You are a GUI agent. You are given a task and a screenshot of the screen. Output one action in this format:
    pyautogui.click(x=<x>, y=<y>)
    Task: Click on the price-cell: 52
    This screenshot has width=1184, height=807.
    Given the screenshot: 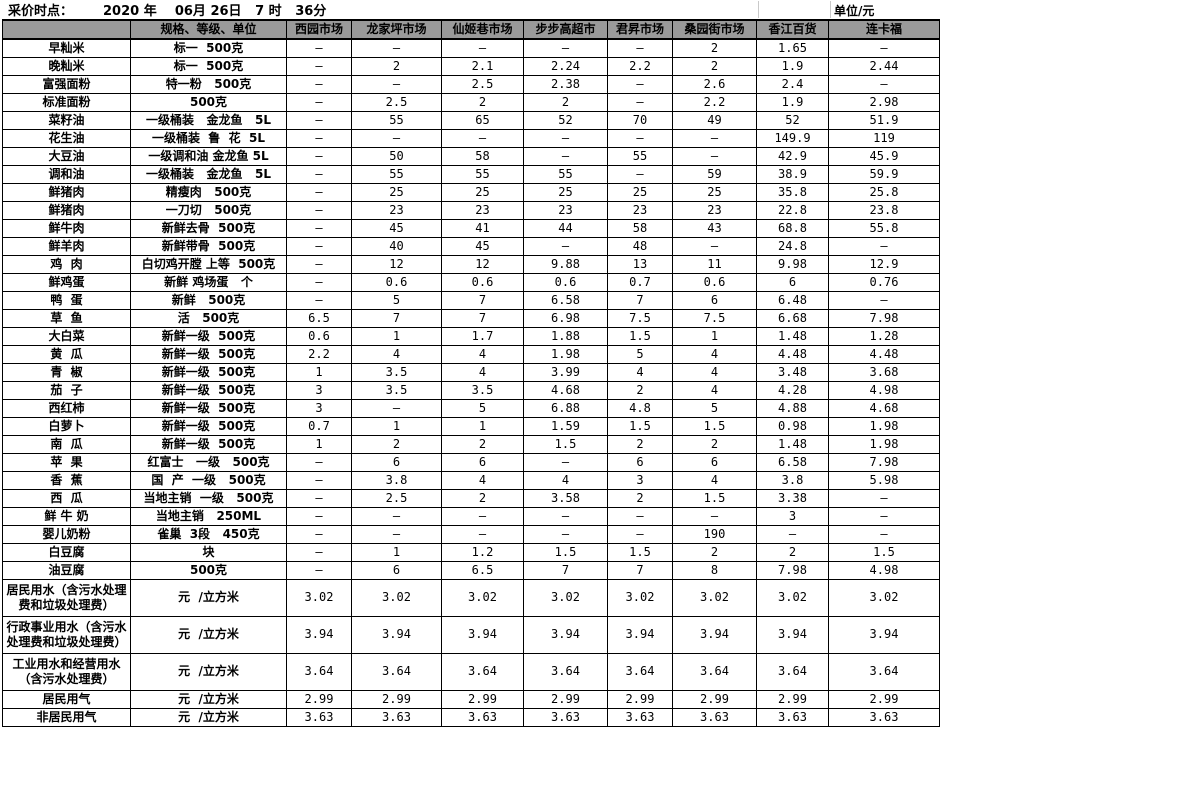 What is the action you would take?
    pyautogui.click(x=792, y=120)
    